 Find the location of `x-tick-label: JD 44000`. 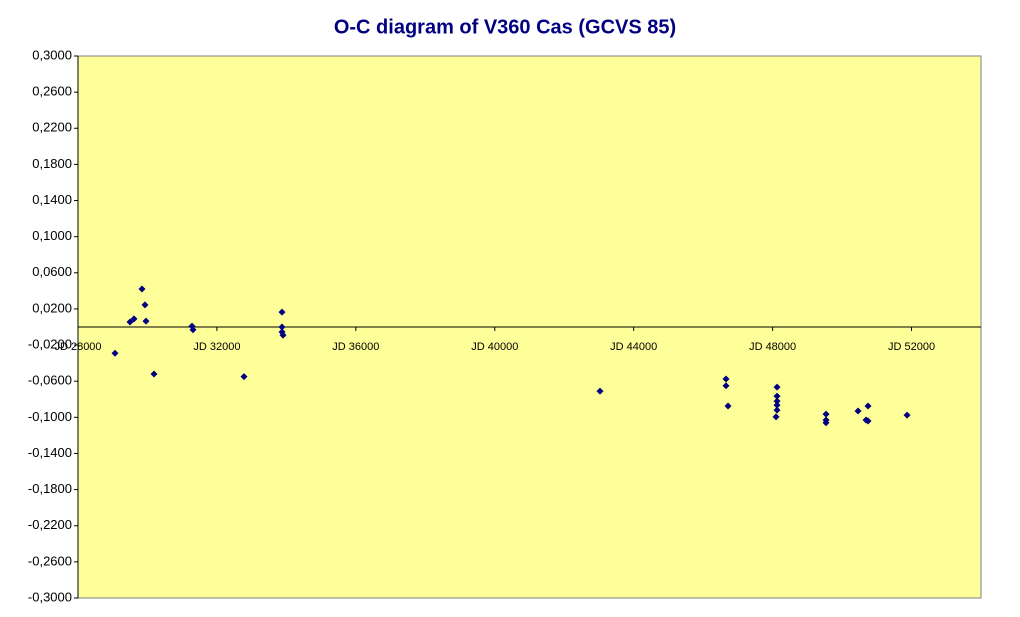

x-tick-label: JD 44000 is located at coordinates (633, 347).